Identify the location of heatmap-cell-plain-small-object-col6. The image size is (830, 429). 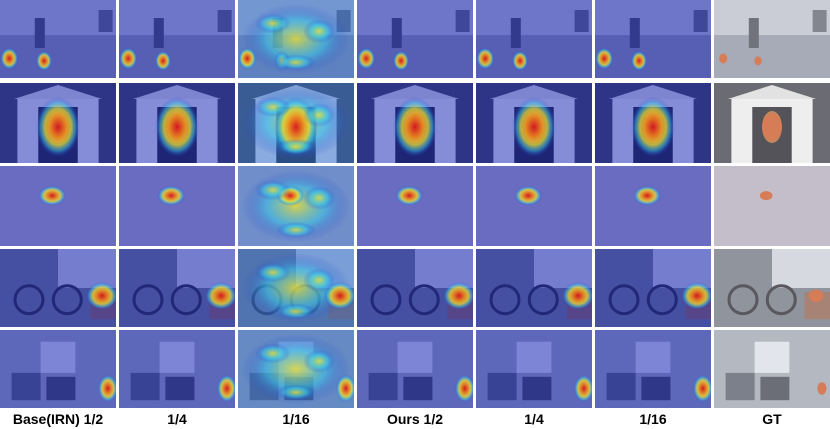
(653, 206).